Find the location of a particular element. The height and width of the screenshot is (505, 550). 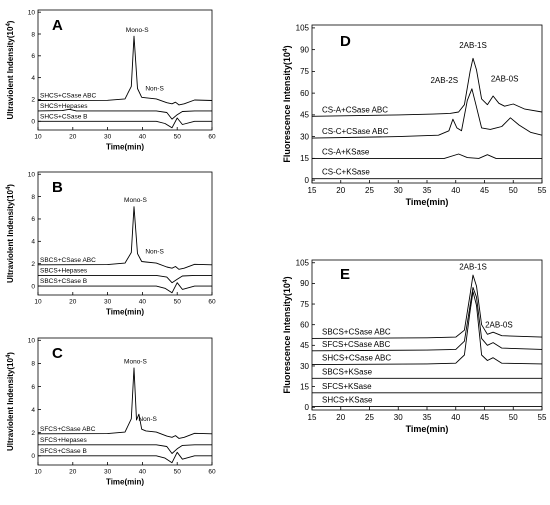

peak-annotation: 2AB-0S is located at coordinates (505, 79).